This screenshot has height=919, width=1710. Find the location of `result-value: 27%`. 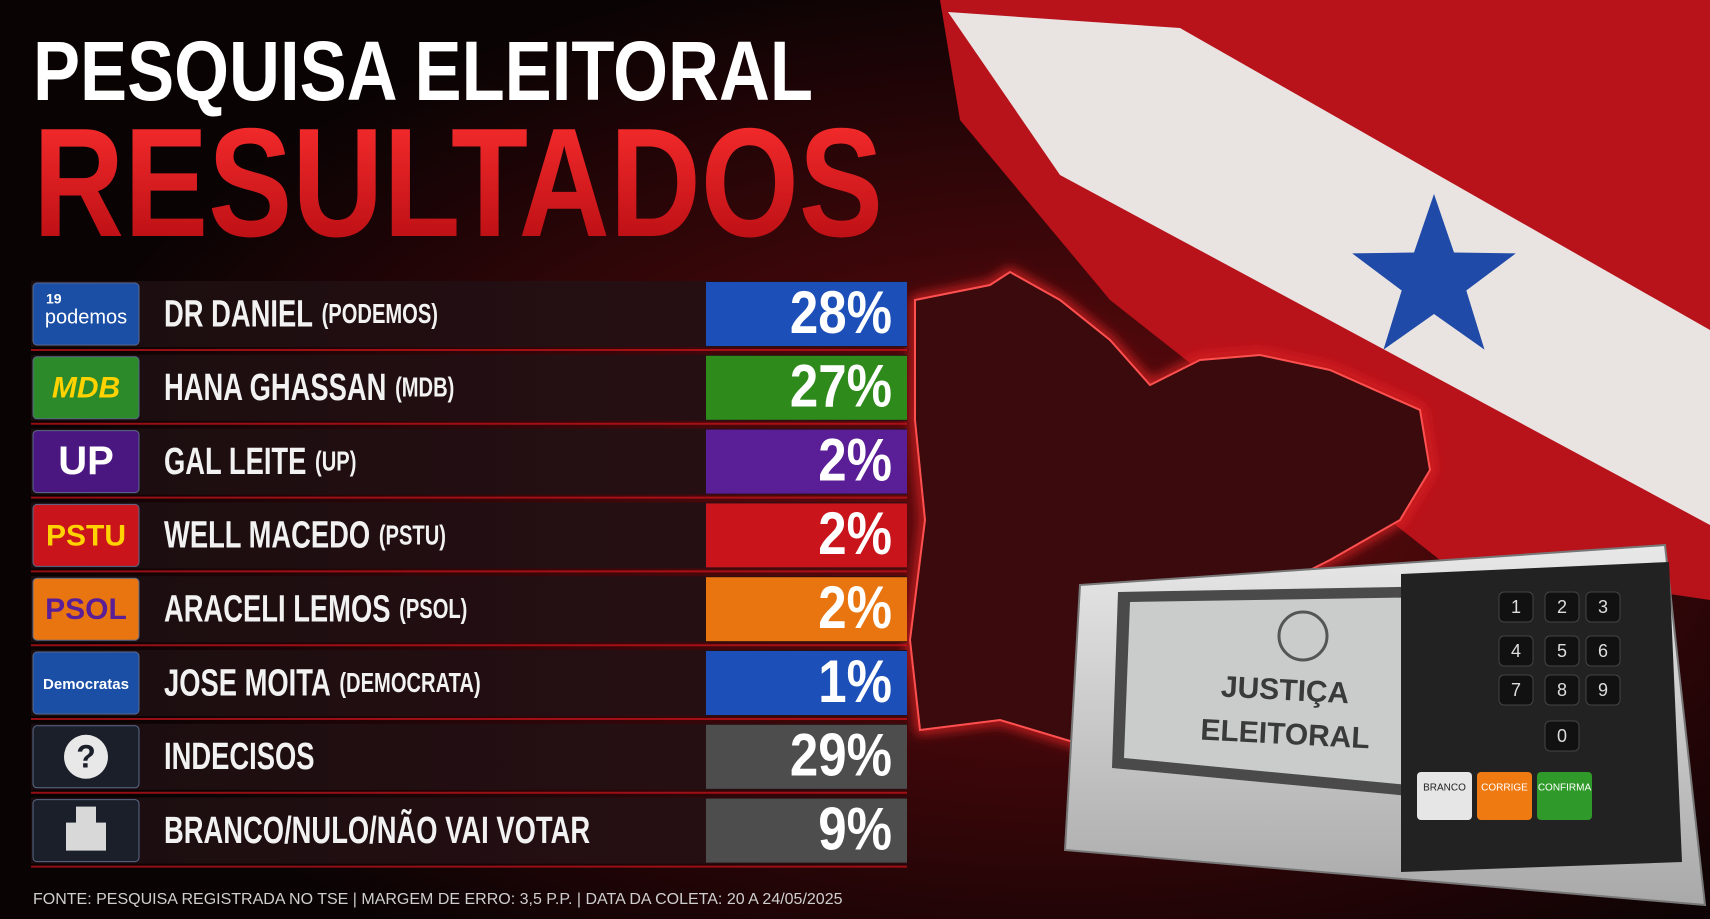

result-value: 27% is located at coordinates (841, 386).